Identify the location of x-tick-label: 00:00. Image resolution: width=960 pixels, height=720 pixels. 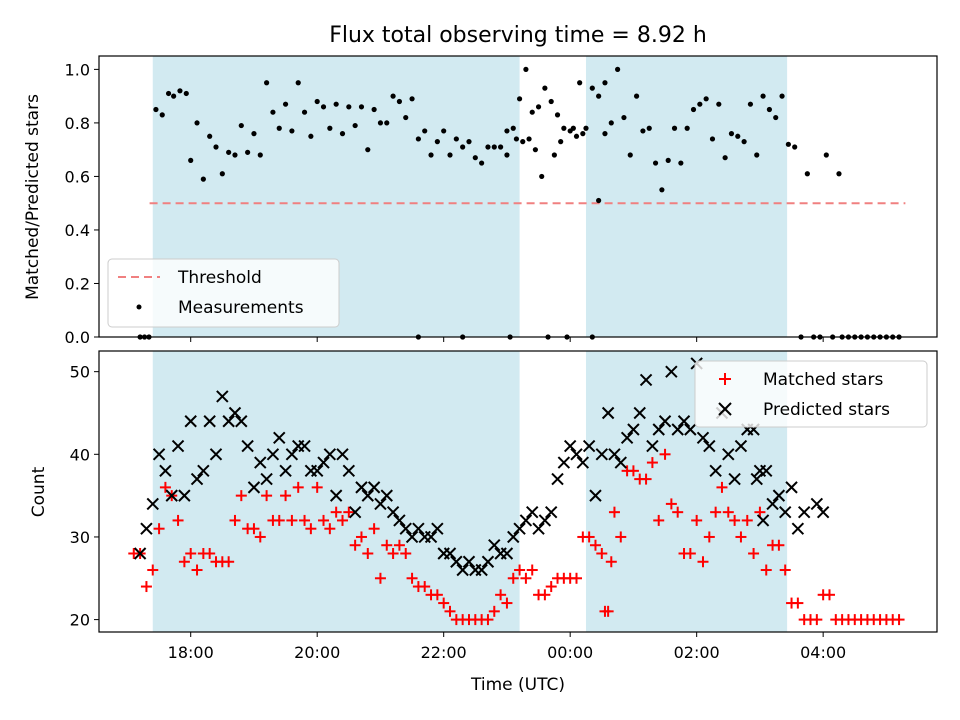
(570, 652).